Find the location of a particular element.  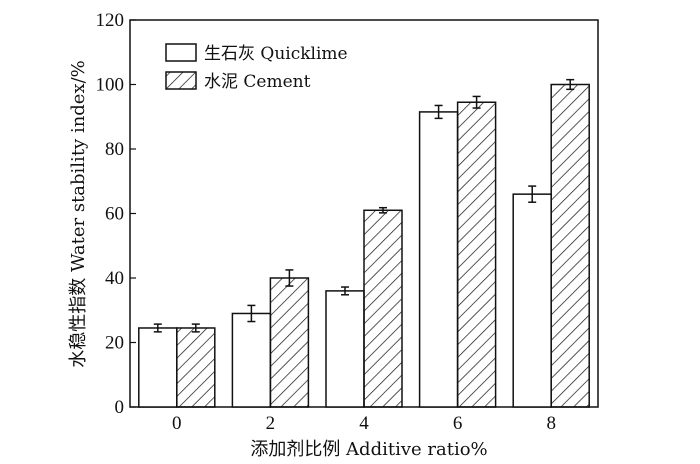

x-tick-label: 6 is located at coordinates (458, 423).